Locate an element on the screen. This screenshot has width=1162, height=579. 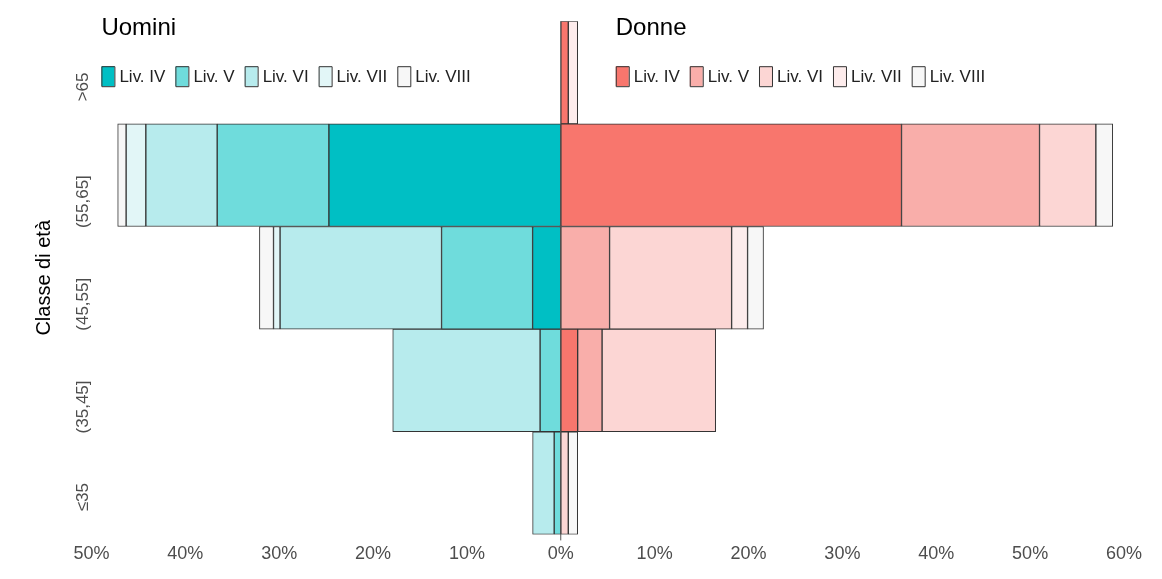
y-tick-label: (55,65] is located at coordinates (83, 202).